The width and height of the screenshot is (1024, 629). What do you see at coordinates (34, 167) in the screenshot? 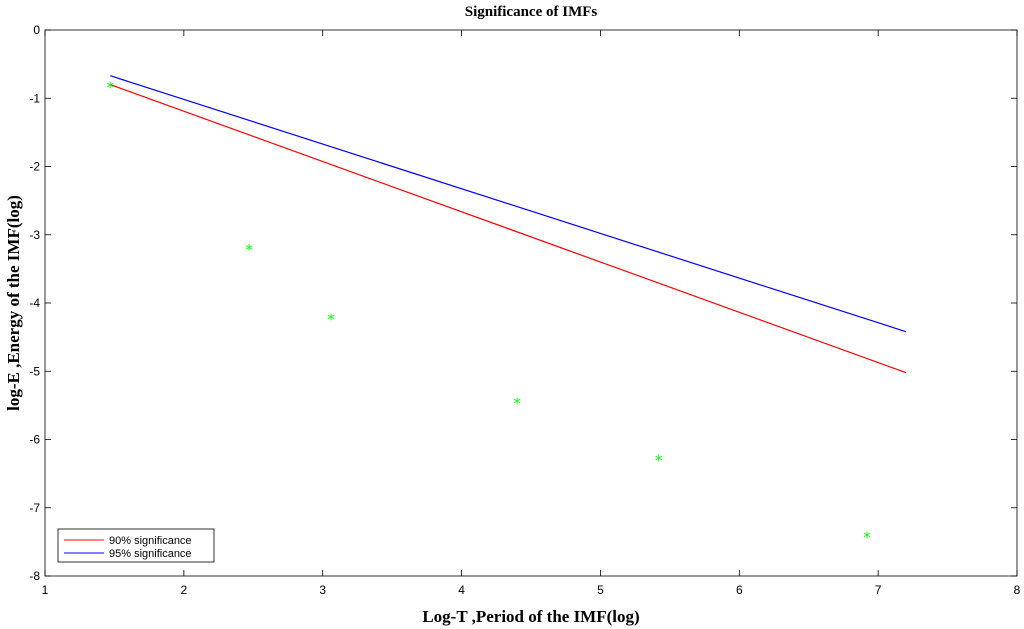
I see `y-tick-label: -2` at bounding box center [34, 167].